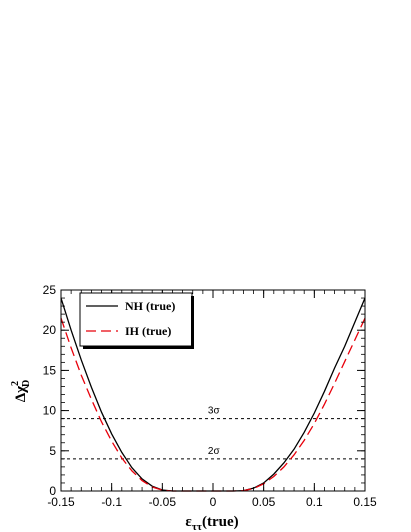 The image size is (411, 532). I want to click on x-tick-label: 0.1, so click(314, 502).